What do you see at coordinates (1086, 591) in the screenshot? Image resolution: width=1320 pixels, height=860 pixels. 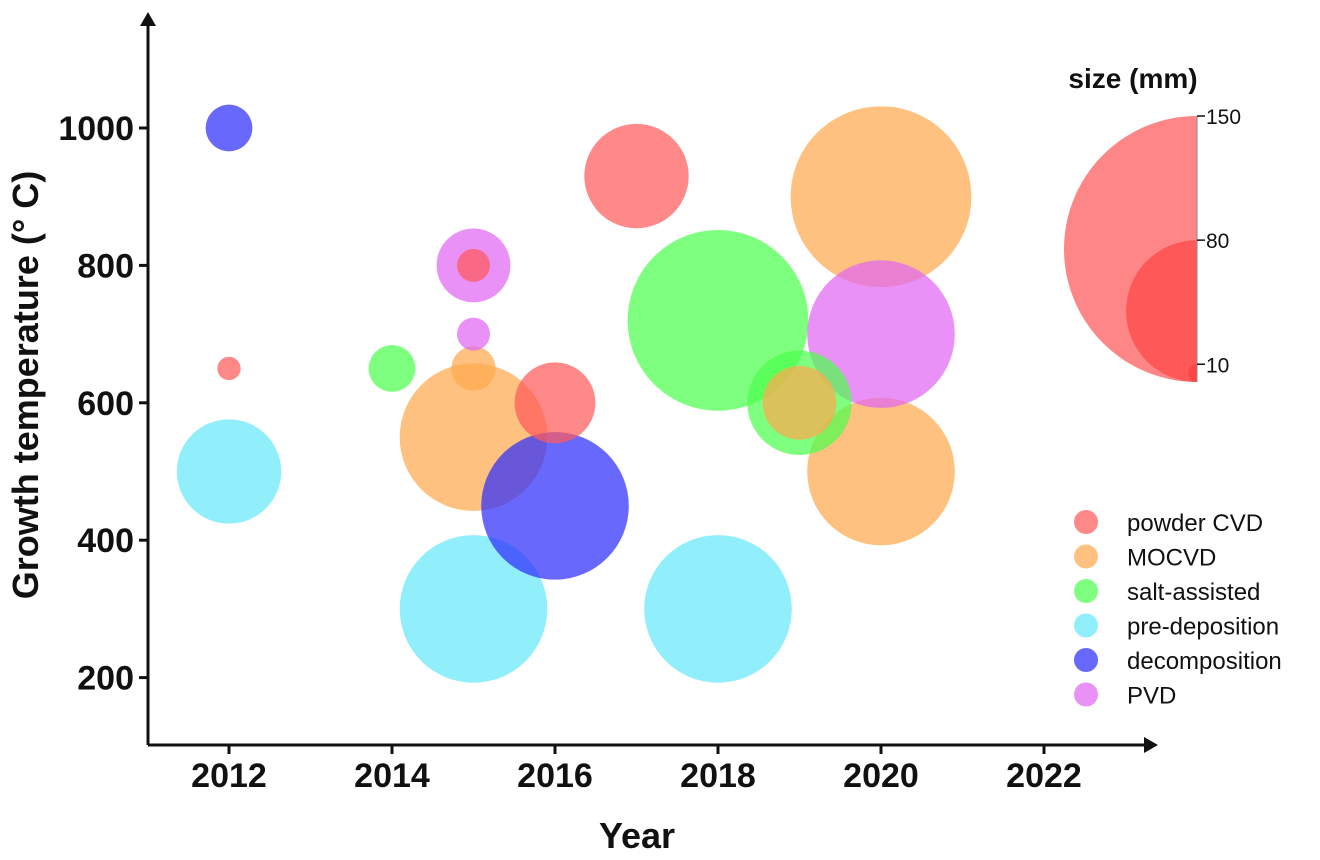 I see `legend-marker-salt-assisted` at bounding box center [1086, 591].